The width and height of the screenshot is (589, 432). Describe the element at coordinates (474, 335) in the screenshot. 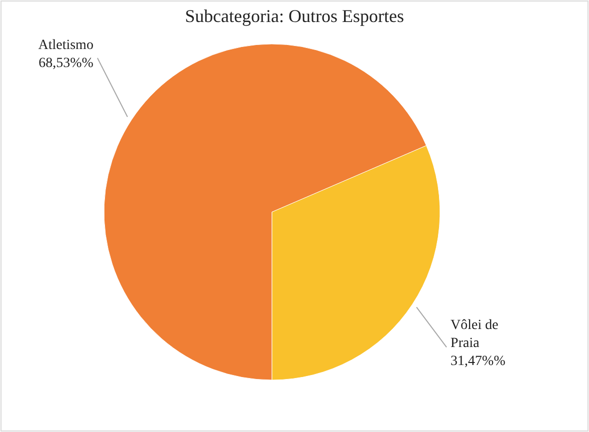

I see `slice-label: Vôlei de Praia` at that location.